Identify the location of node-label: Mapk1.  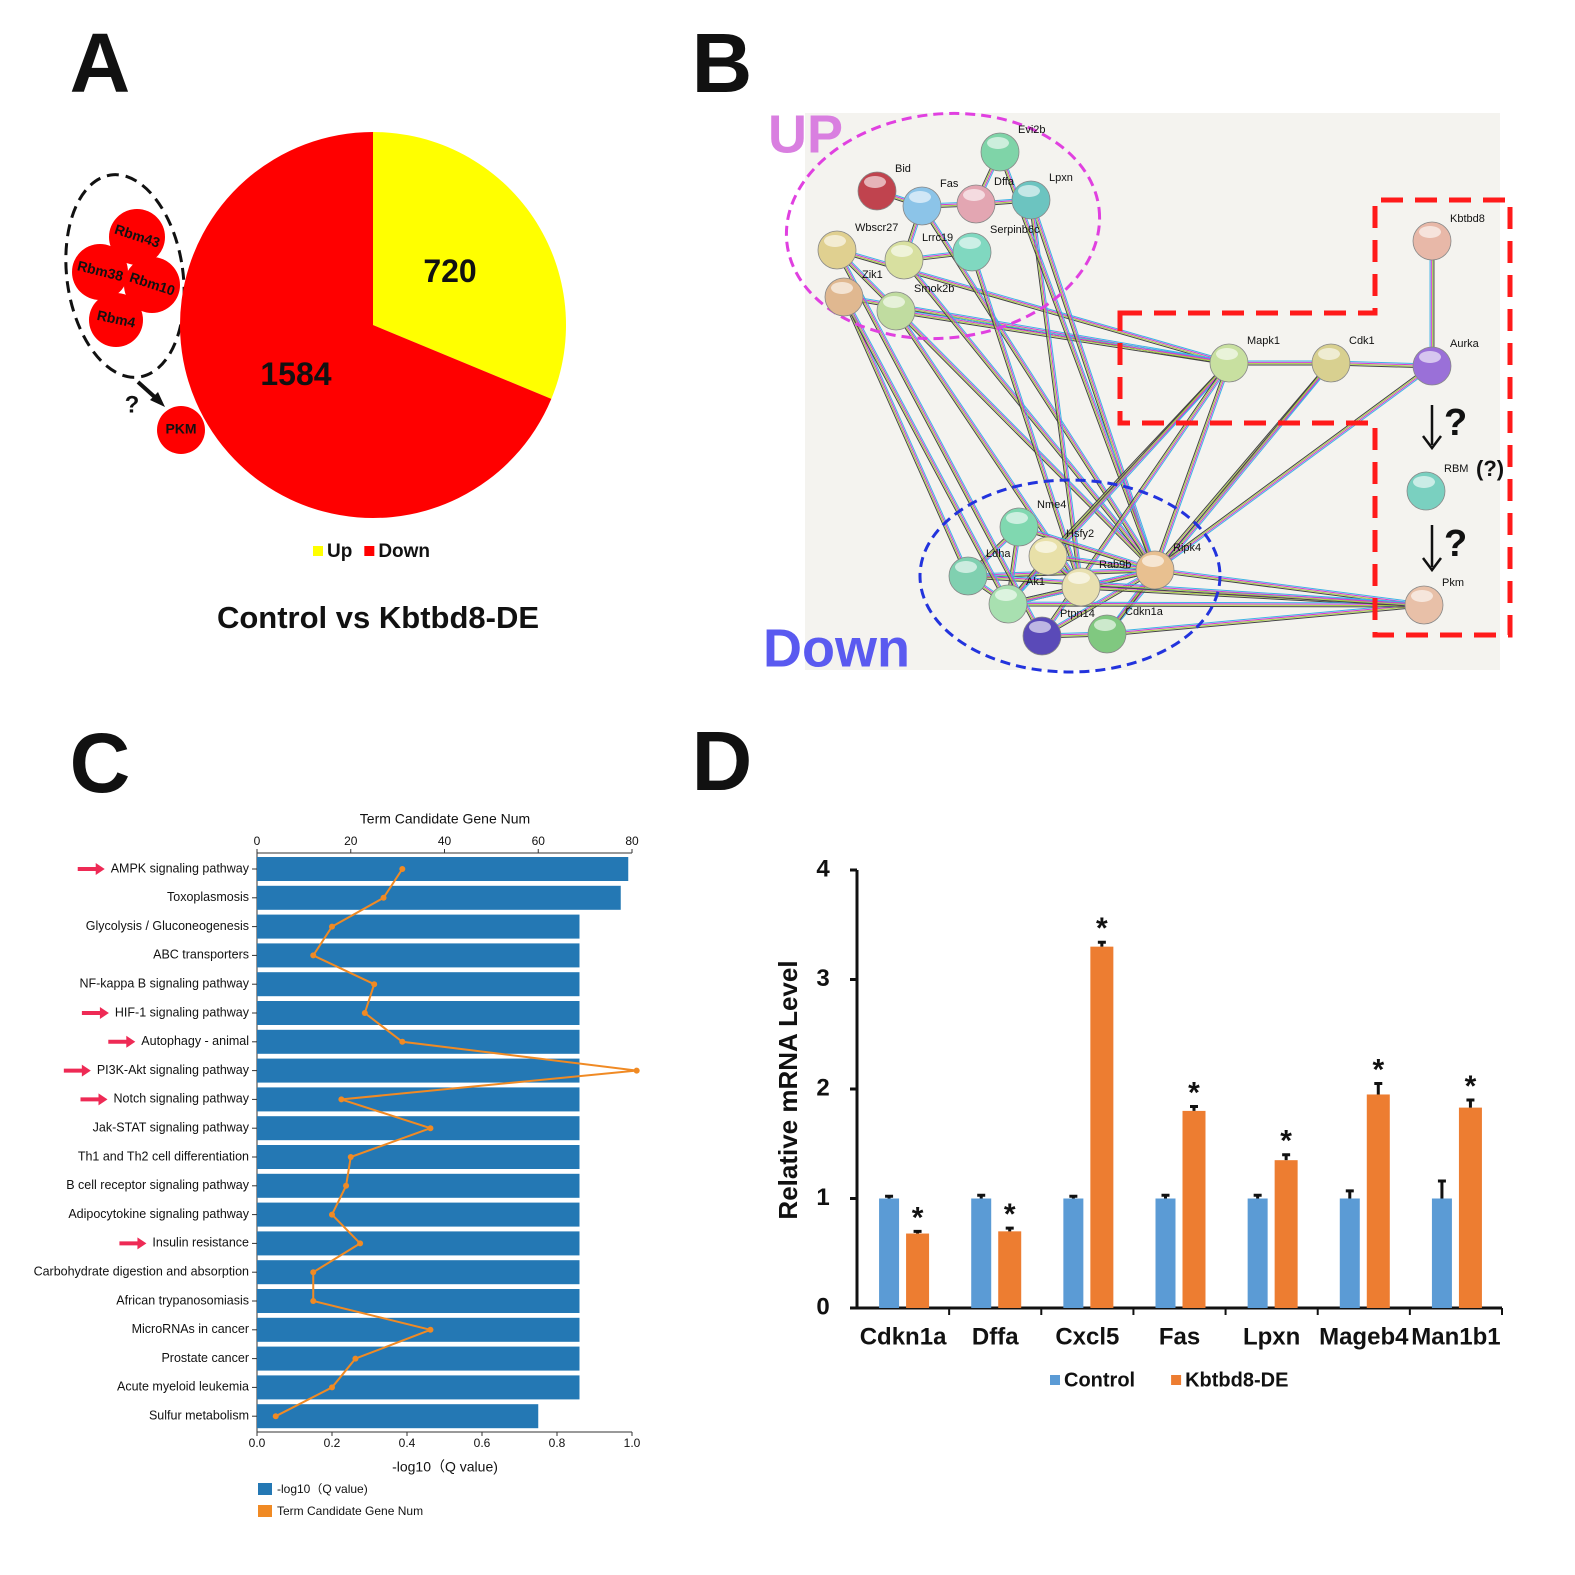
(1263, 341).